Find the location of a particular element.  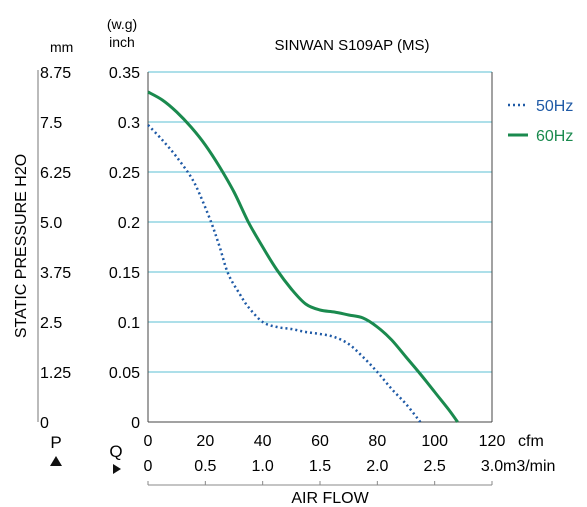

y-tick-inch-label: 0.05 is located at coordinates (124, 373).